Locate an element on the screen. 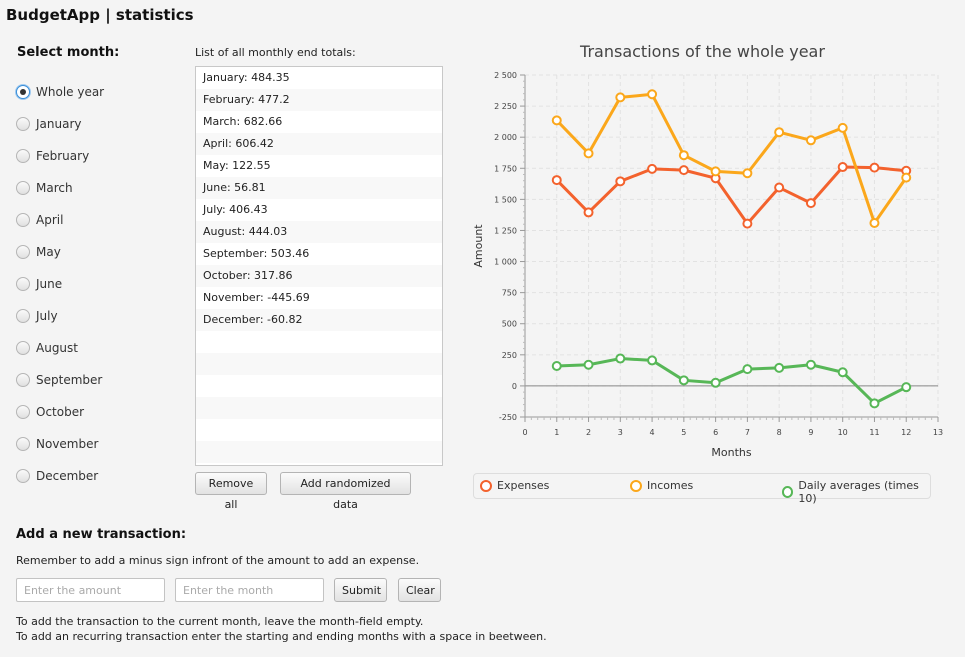 This screenshot has width=965, height=657. month-radio-march: March is located at coordinates (60, 188).